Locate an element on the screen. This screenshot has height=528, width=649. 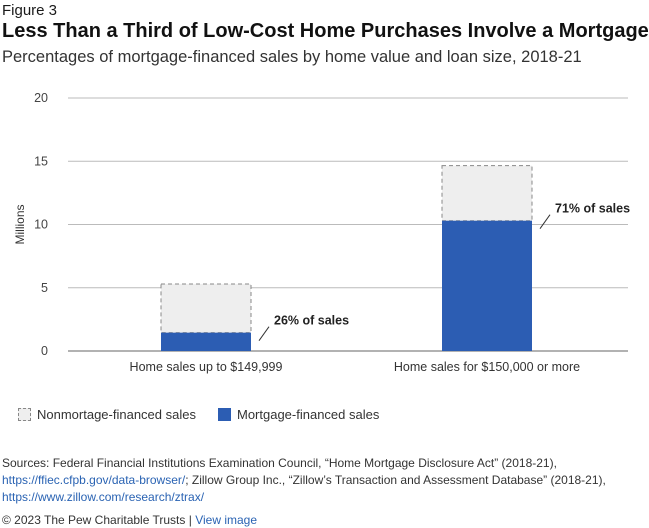
annotation-label-1: 71% of sales is located at coordinates (592, 209).